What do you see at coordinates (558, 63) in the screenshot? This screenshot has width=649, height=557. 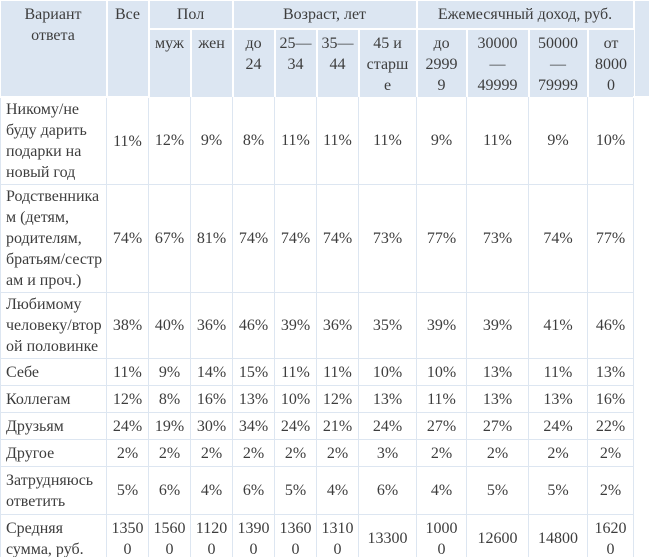 I see `header-income-50000-79999: 50000 — 79999` at bounding box center [558, 63].